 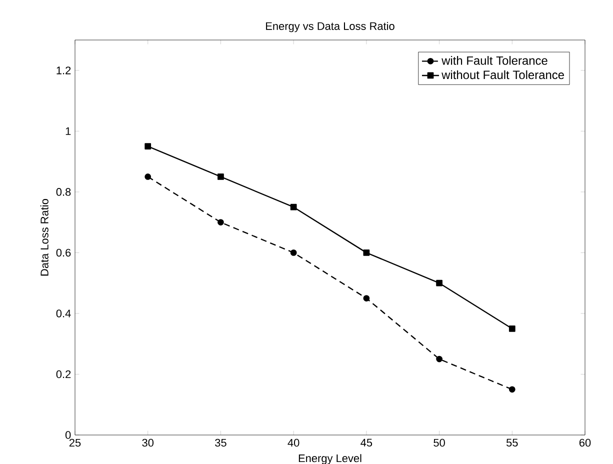 What do you see at coordinates (75, 442) in the screenshot?
I see `x-tick-label: 25` at bounding box center [75, 442].